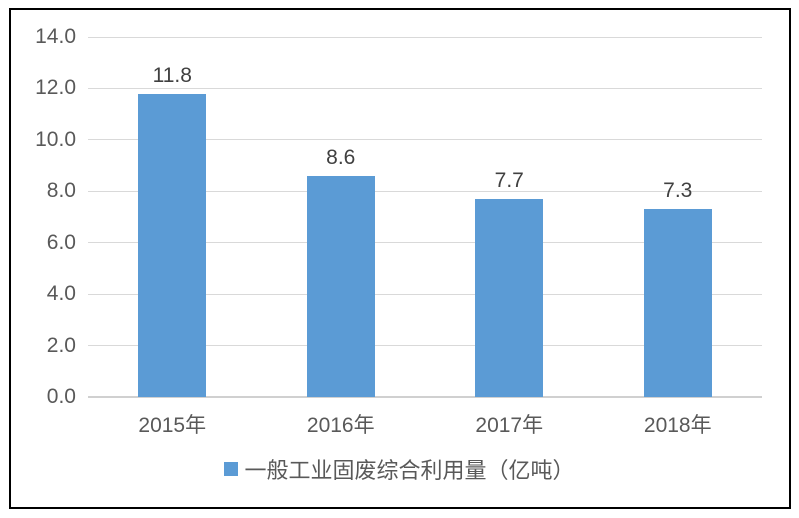 This screenshot has height=518, width=799. What do you see at coordinates (55, 36) in the screenshot?
I see `y-axis-tick-label: 14.0` at bounding box center [55, 36].